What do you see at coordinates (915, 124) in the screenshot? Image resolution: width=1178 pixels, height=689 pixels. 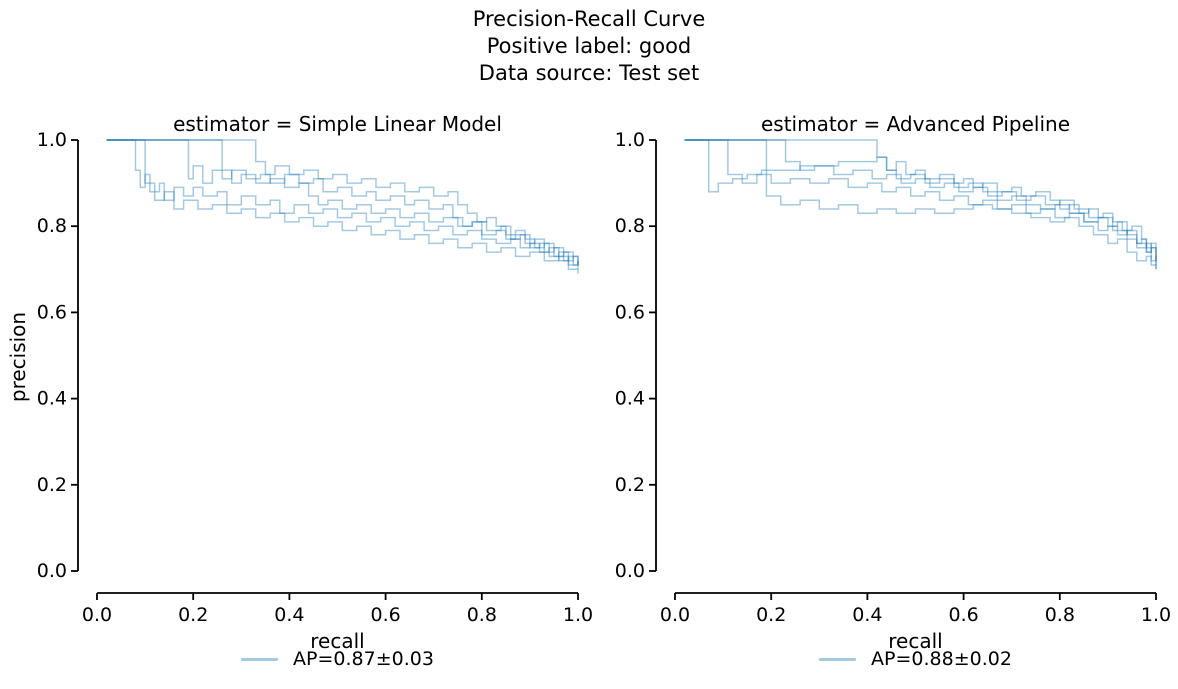 I see `facet-title-right: estimator = Advanced Pipeline` at bounding box center [915, 124].